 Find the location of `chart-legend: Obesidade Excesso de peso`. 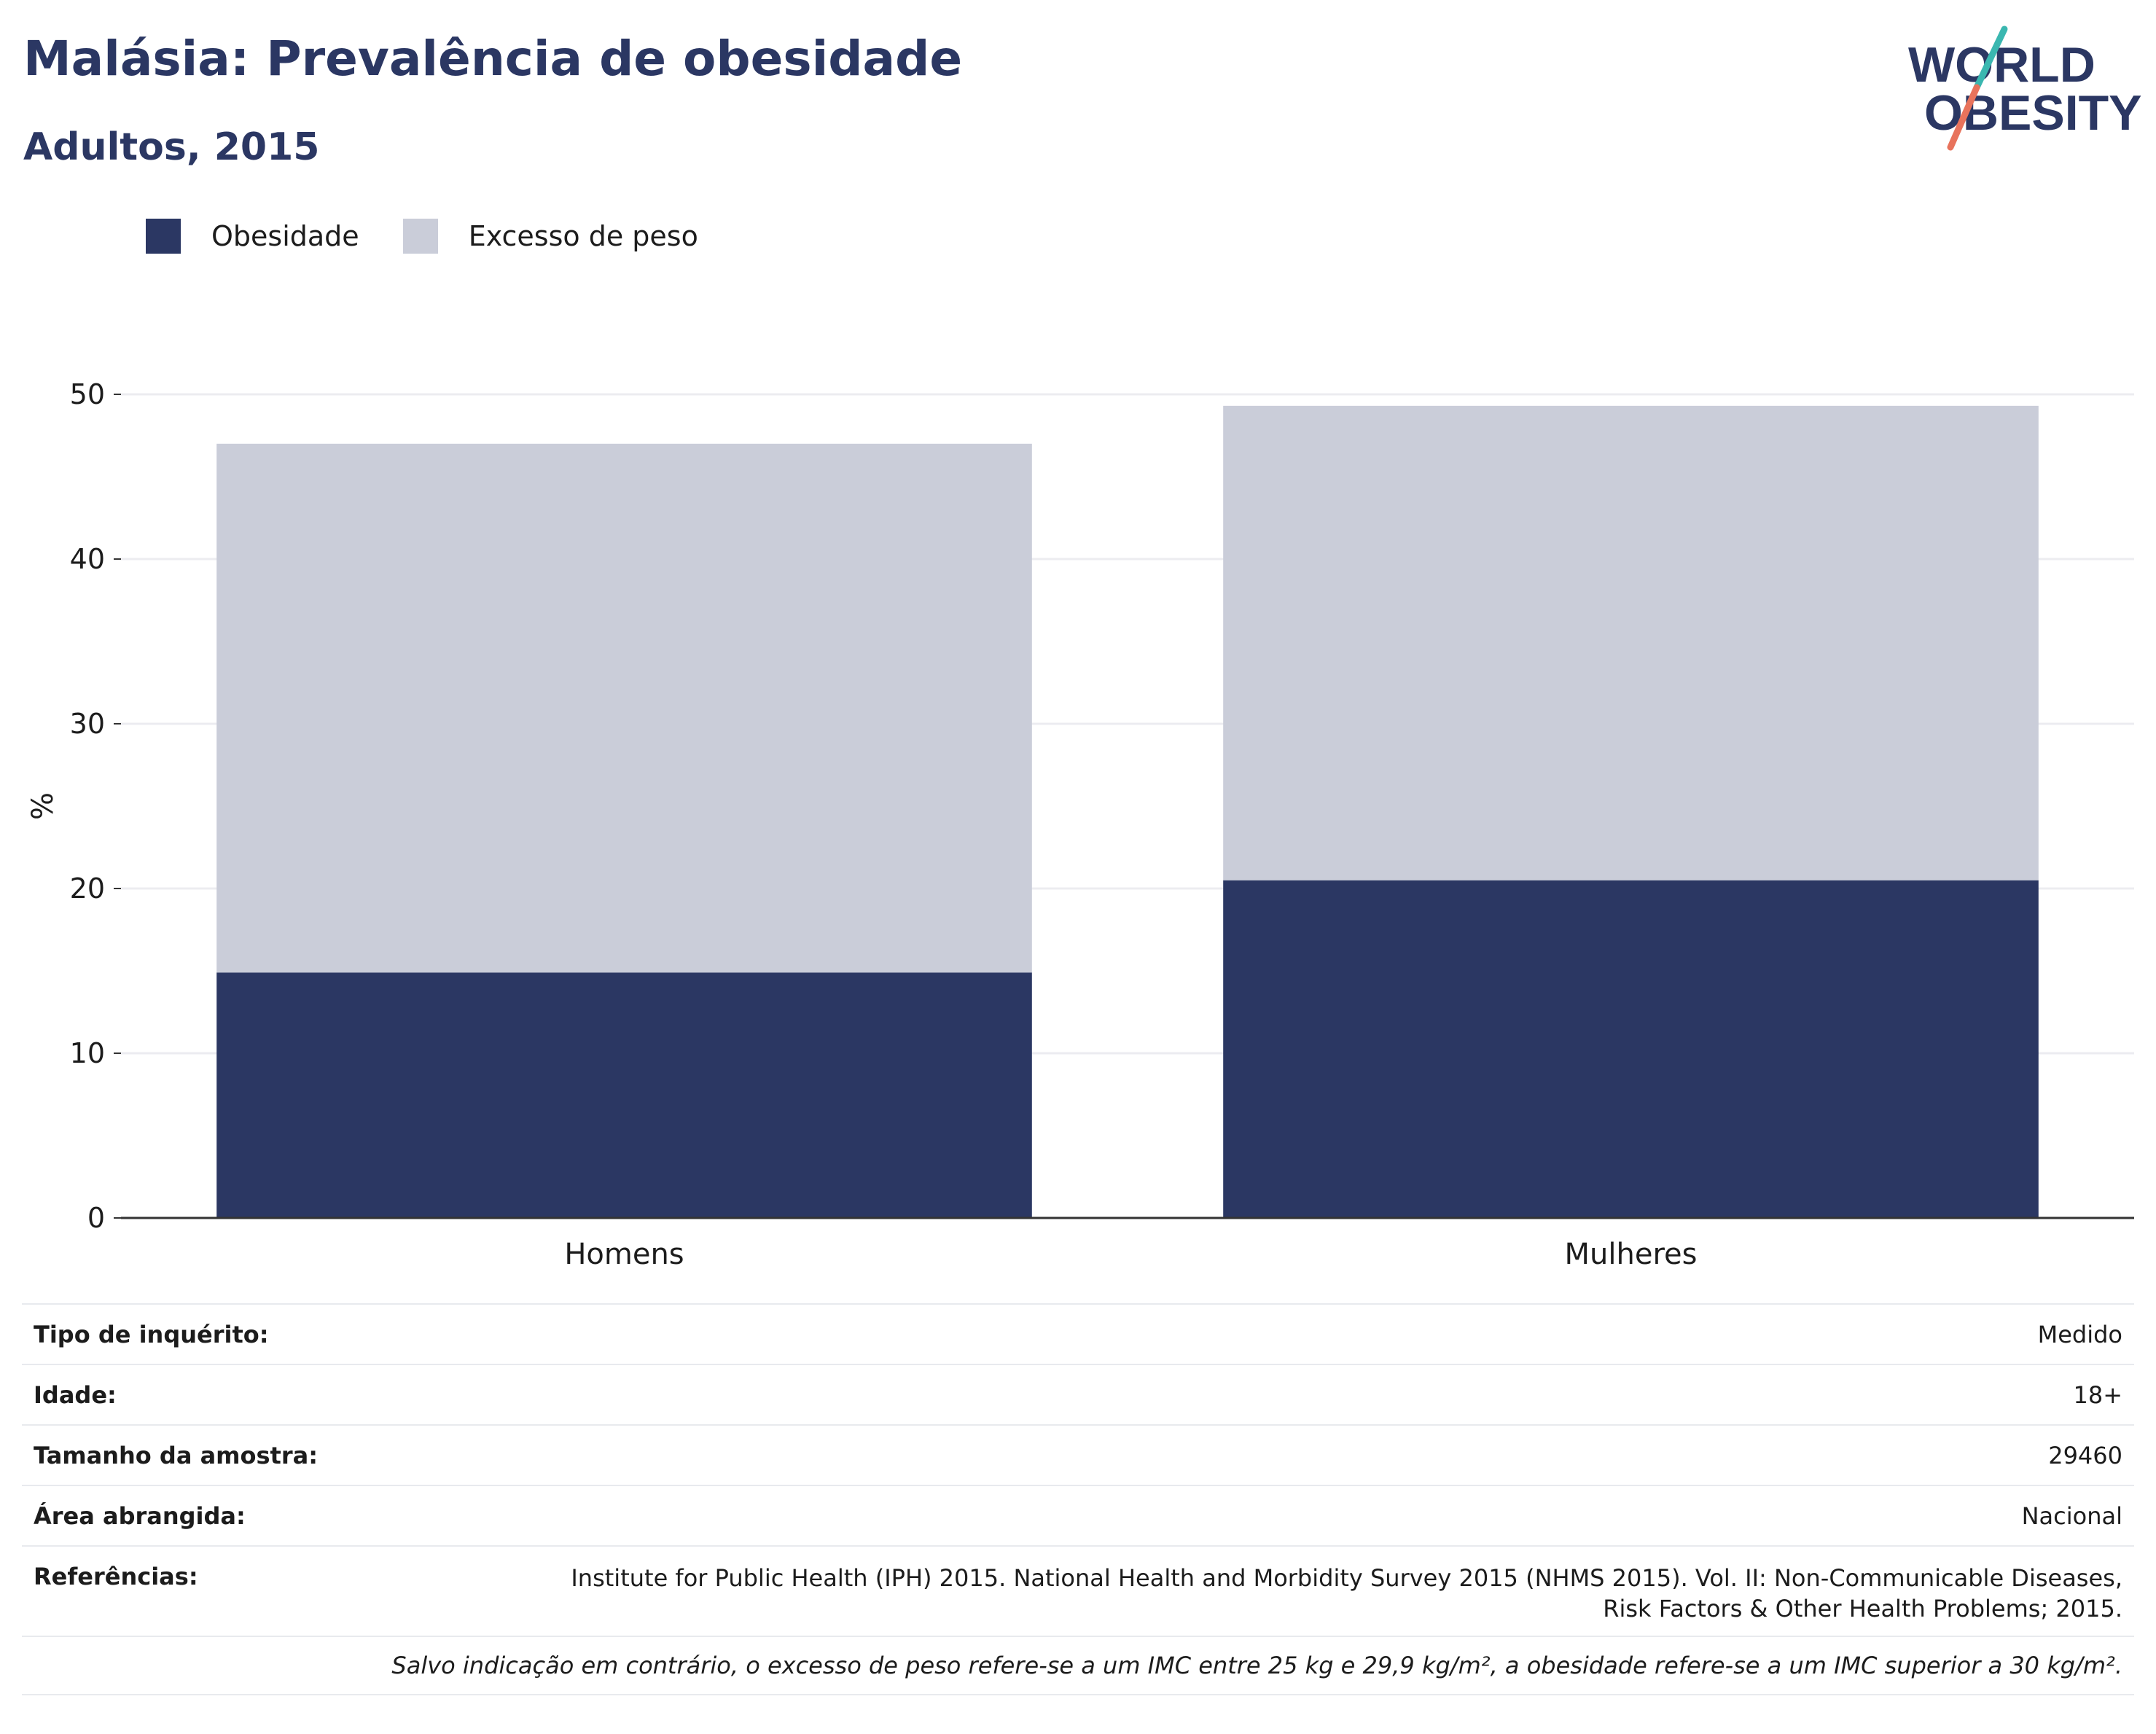

chart-legend: Obesidade Excesso de peso is located at coordinates (436, 236).